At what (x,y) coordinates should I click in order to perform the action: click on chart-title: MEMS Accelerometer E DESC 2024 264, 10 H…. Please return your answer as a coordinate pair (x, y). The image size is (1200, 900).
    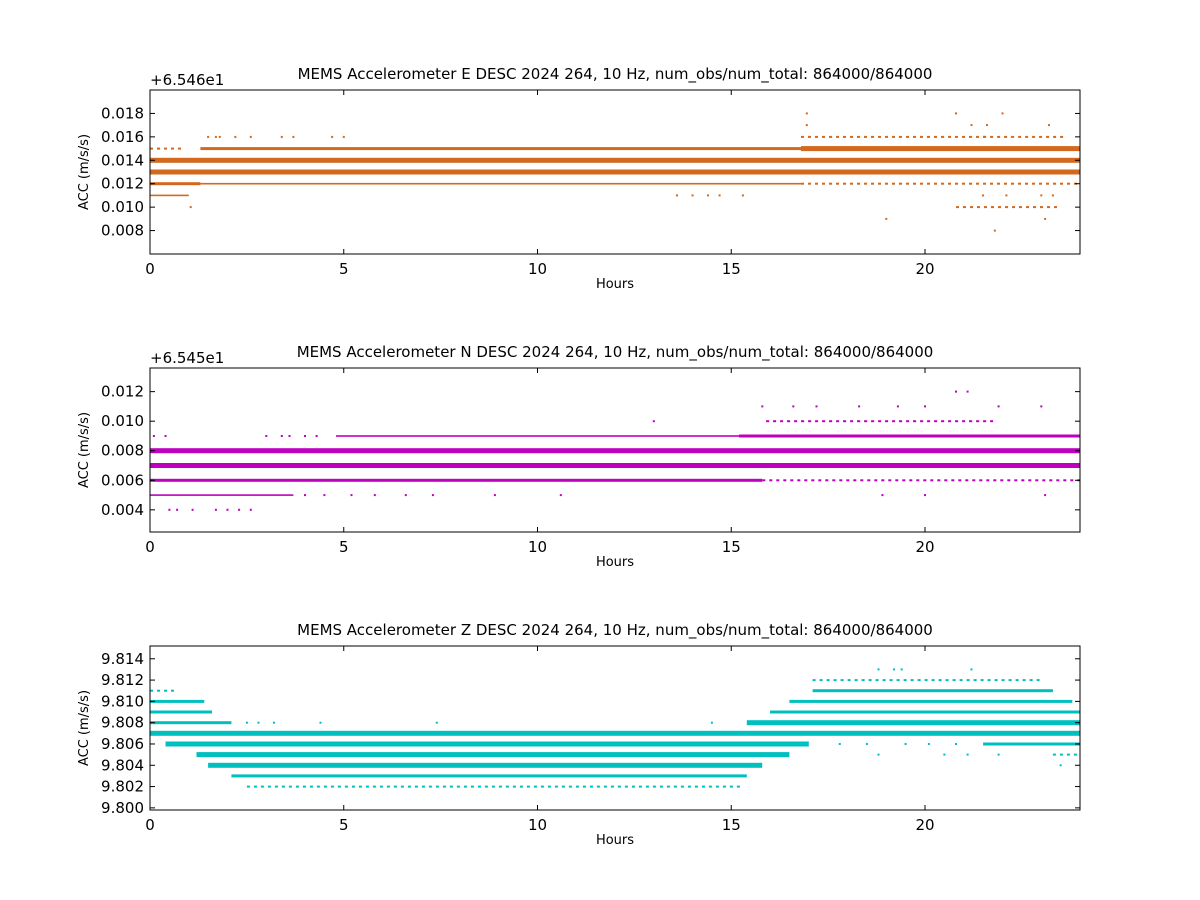
    Looking at the image, I should click on (615, 74).